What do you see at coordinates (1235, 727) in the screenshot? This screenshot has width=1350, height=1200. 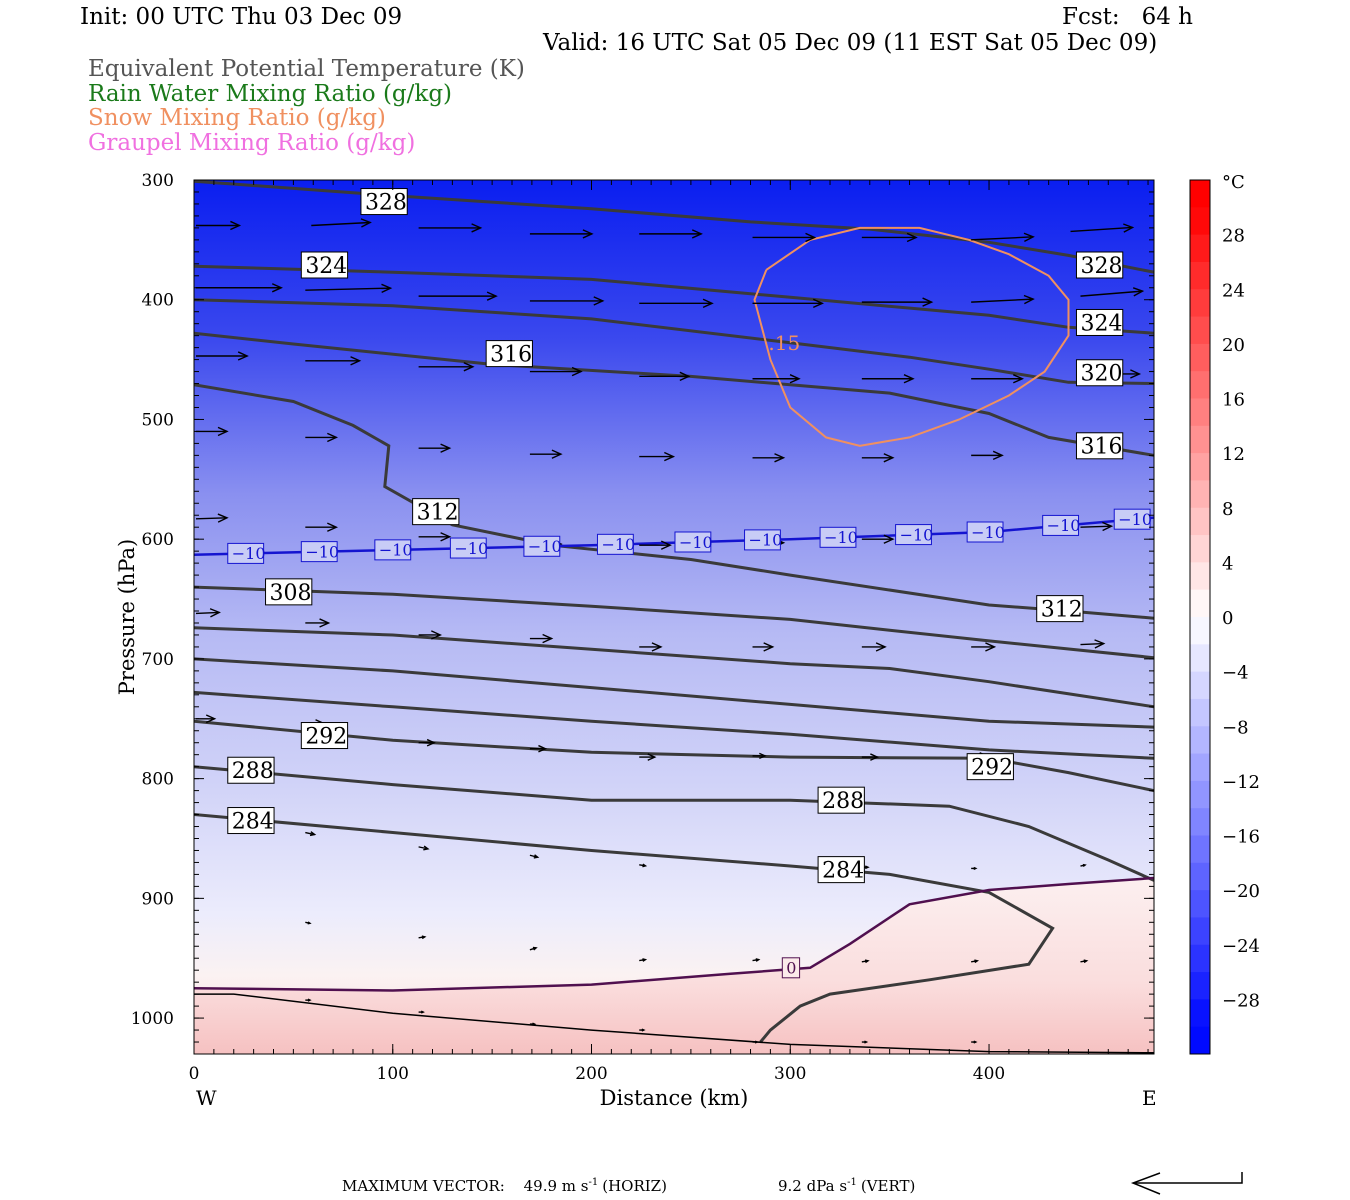 I see `colorbar-label: −8` at bounding box center [1235, 727].